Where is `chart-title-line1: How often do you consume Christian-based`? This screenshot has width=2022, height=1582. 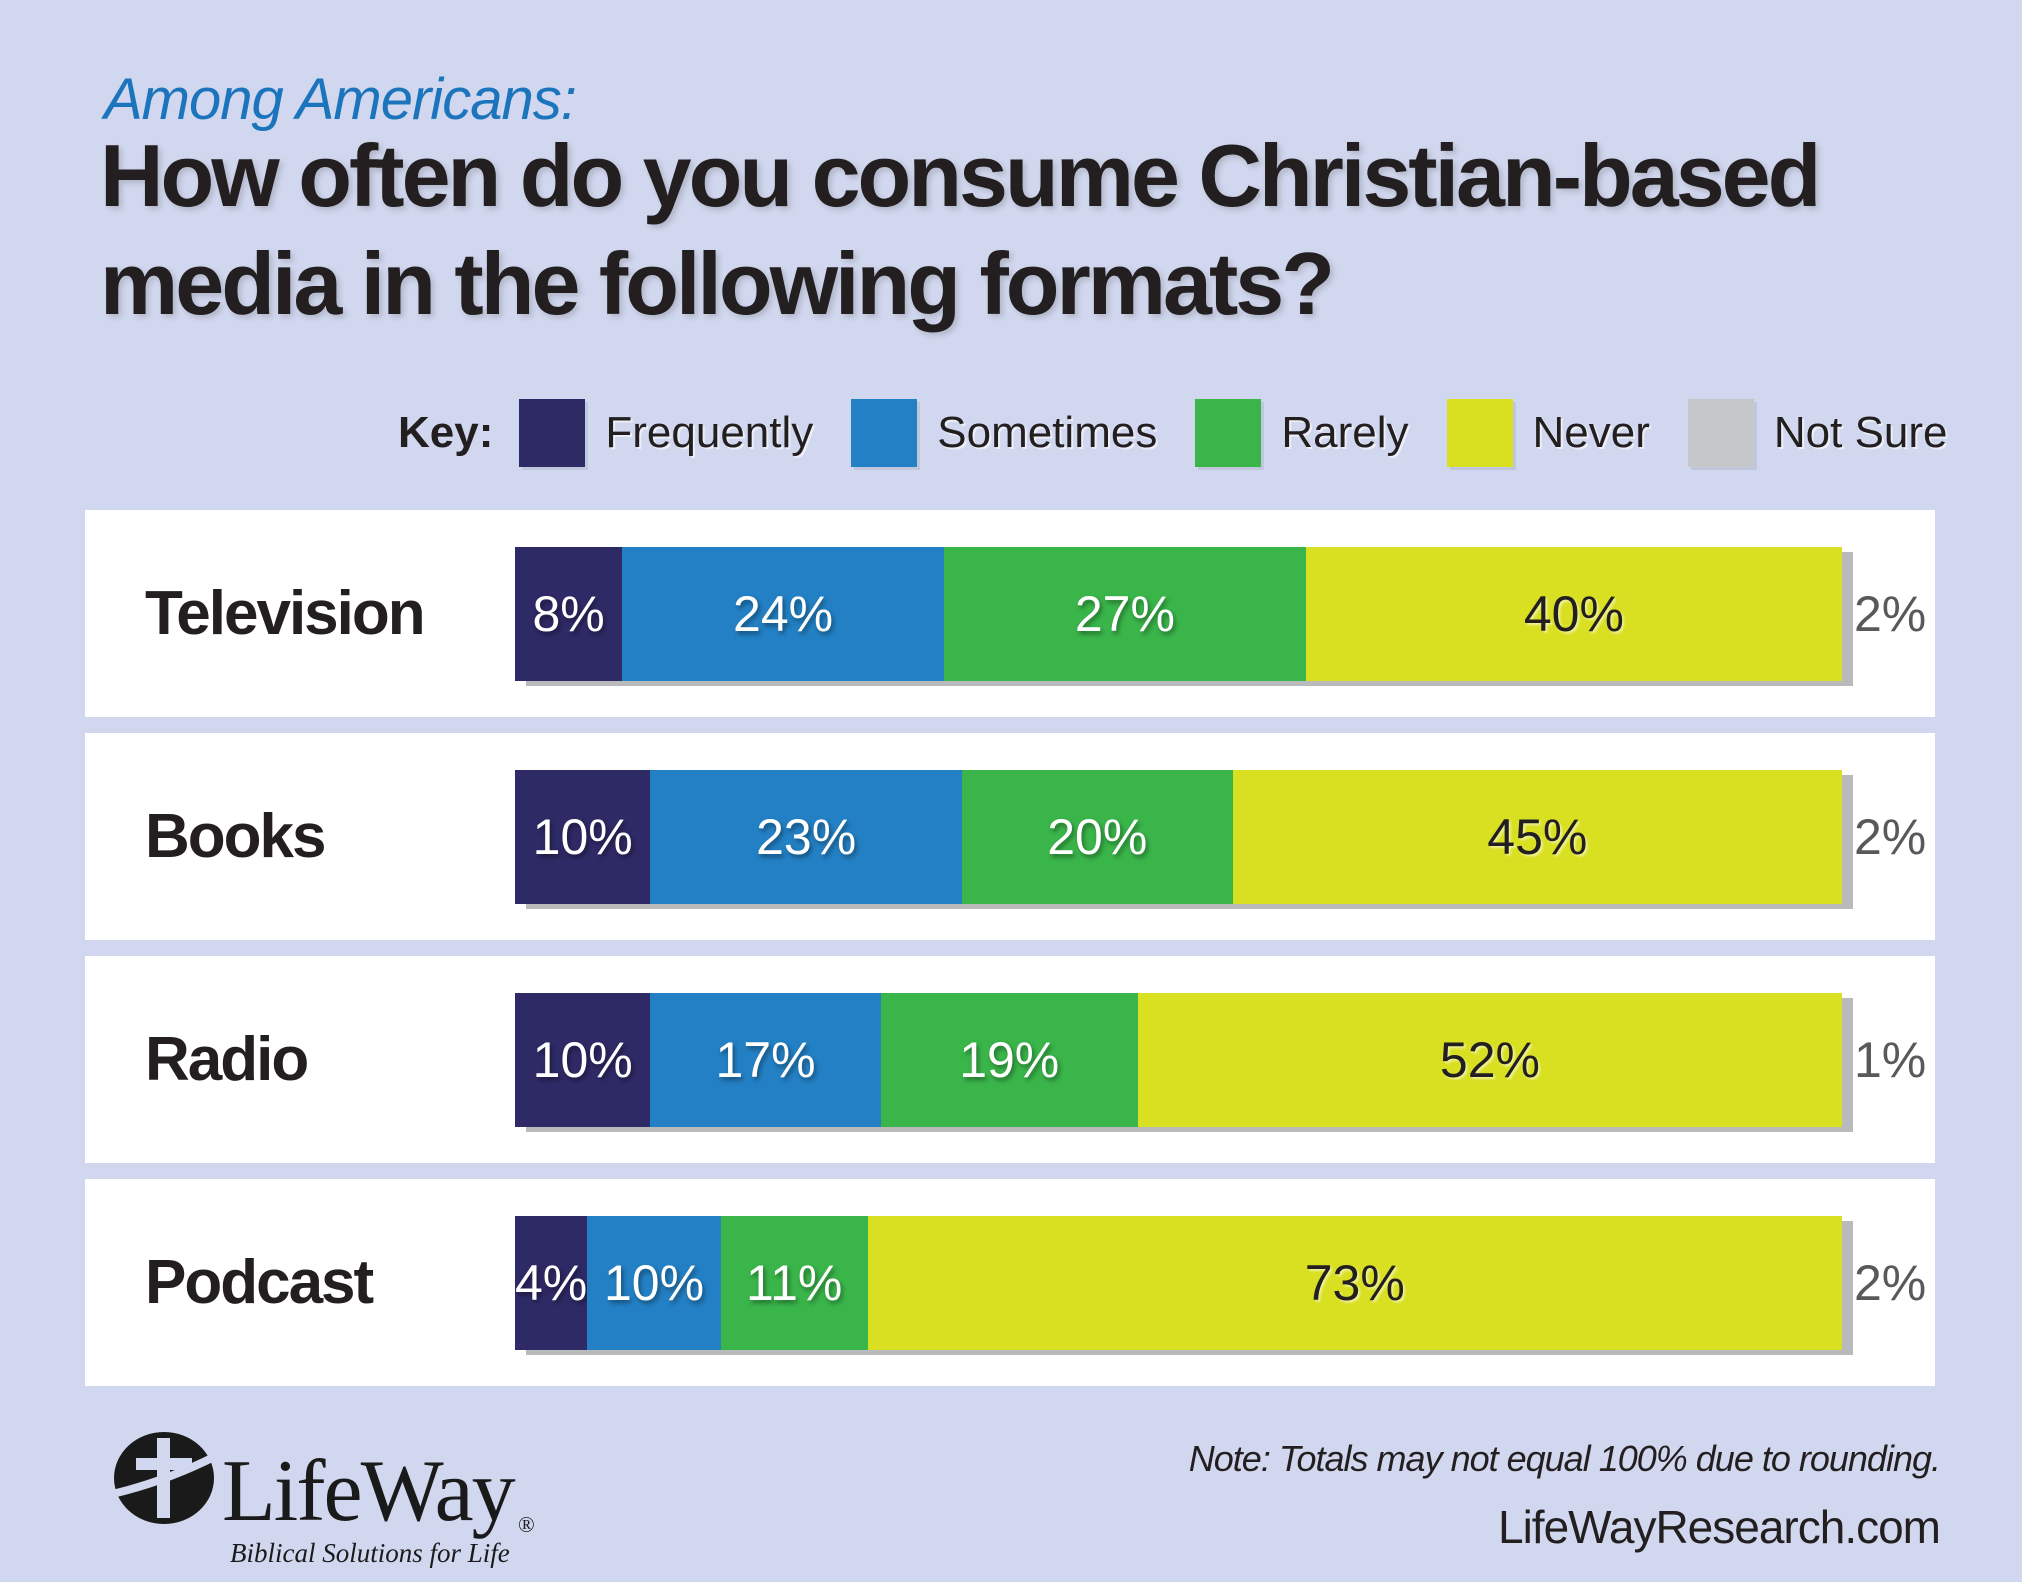
chart-title-line1: How often do you consume Christian-based is located at coordinates (960, 175).